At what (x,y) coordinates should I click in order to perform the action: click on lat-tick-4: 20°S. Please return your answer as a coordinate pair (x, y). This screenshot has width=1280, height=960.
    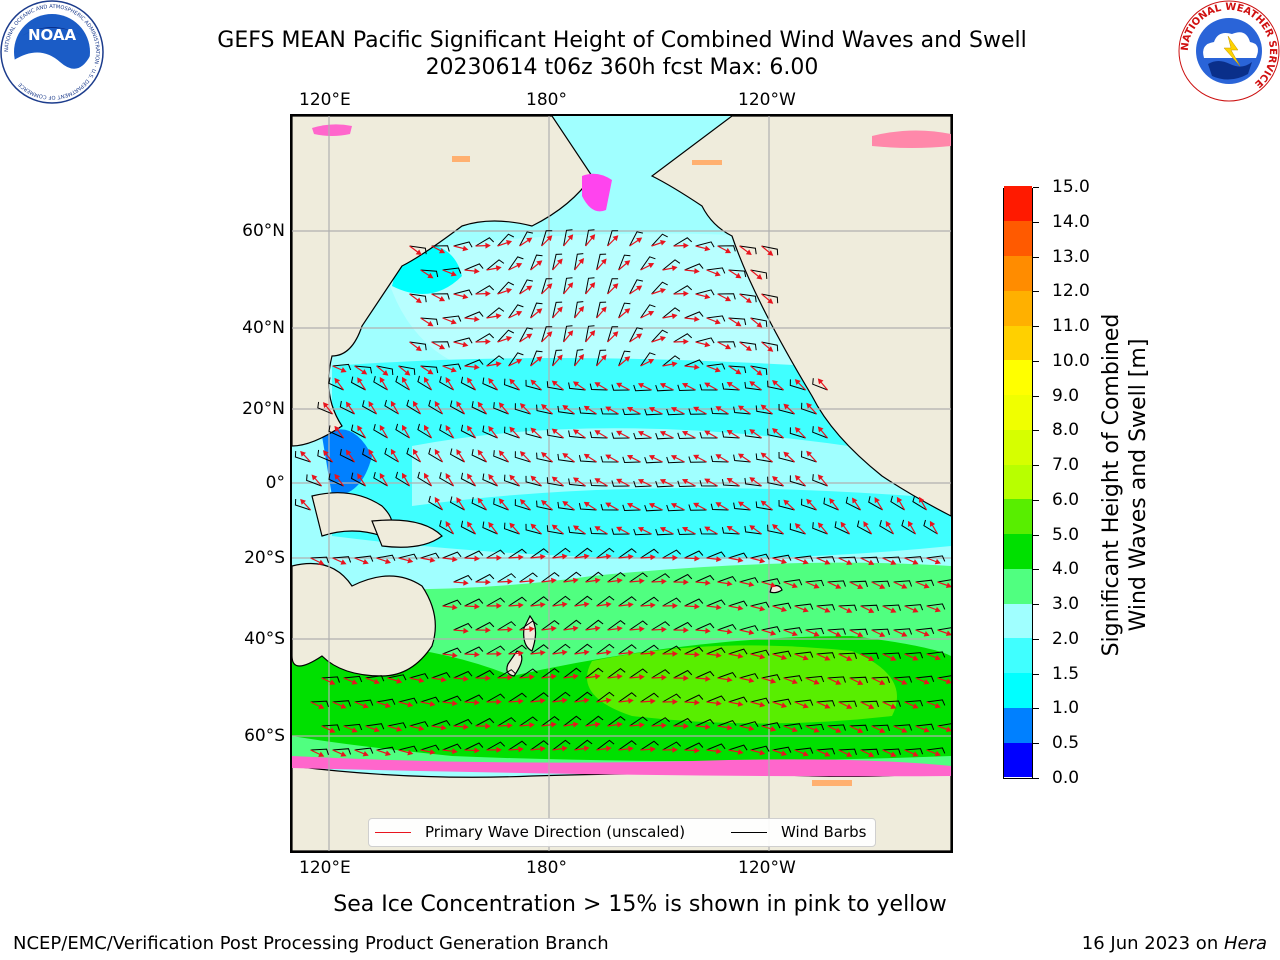
    Looking at the image, I should click on (264, 558).